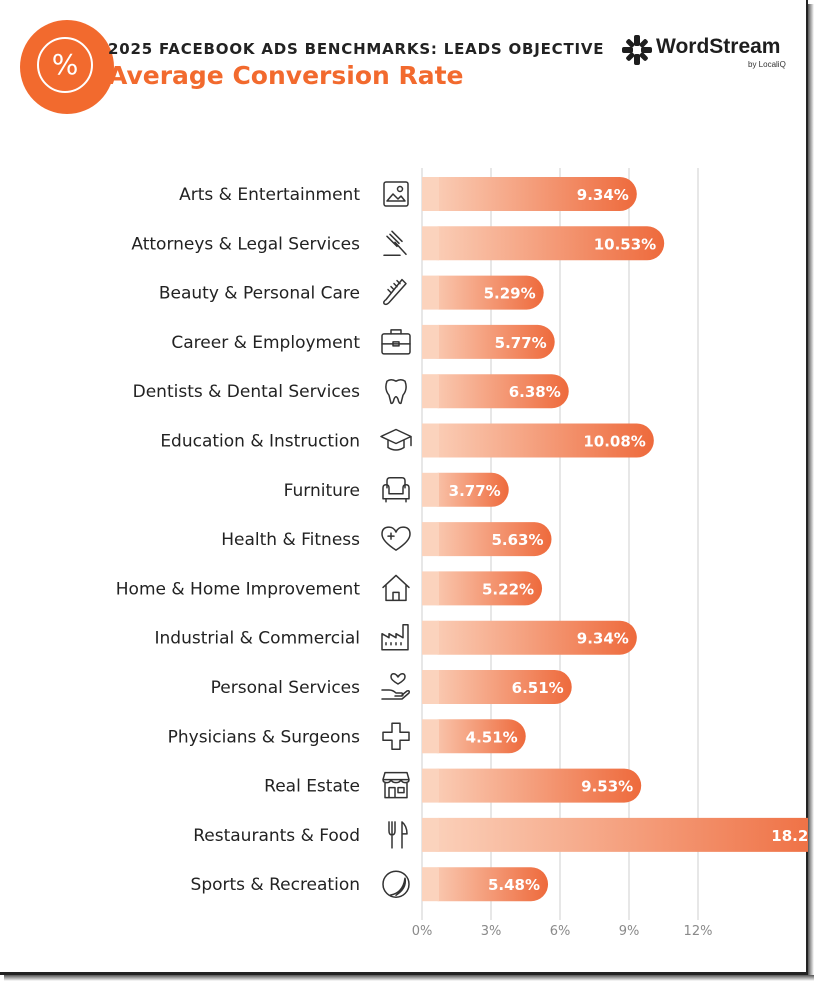  I want to click on x-tick-label: 12%, so click(698, 931).